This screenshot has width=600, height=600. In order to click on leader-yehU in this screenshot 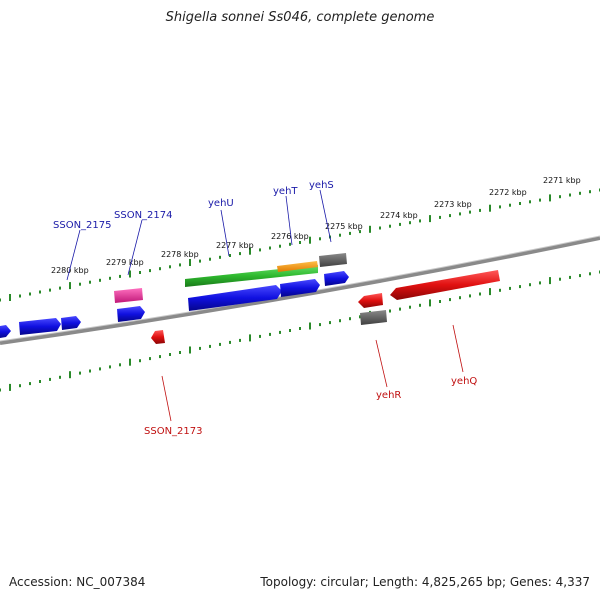, I will do `click(225, 233)`.